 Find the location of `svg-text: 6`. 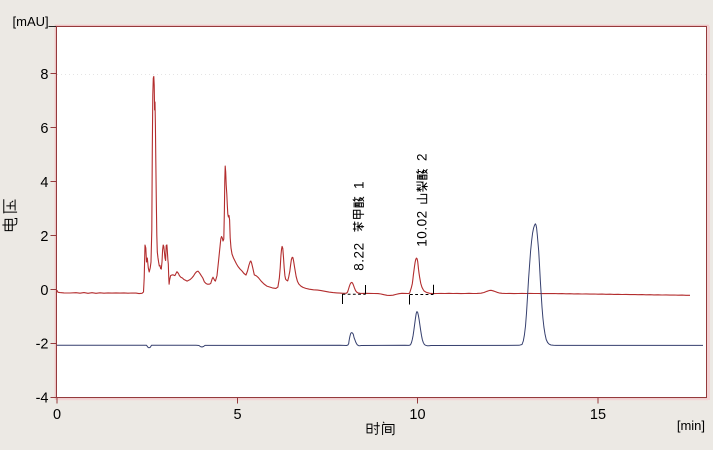

svg-text: 6 is located at coordinates (44, 129).